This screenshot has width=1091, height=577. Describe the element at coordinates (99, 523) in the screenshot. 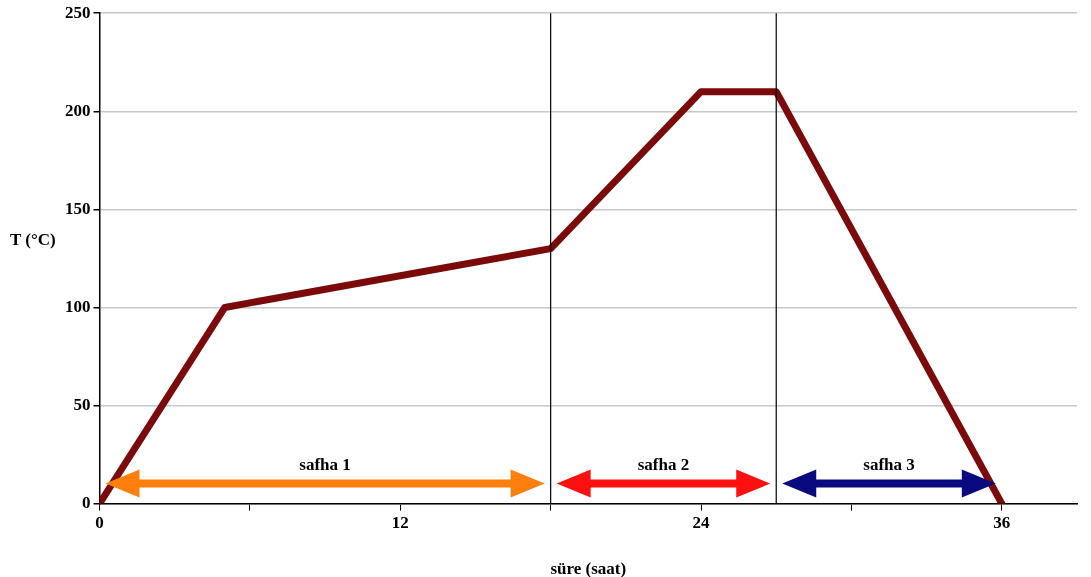

I see `x-tick-label: 0` at that location.